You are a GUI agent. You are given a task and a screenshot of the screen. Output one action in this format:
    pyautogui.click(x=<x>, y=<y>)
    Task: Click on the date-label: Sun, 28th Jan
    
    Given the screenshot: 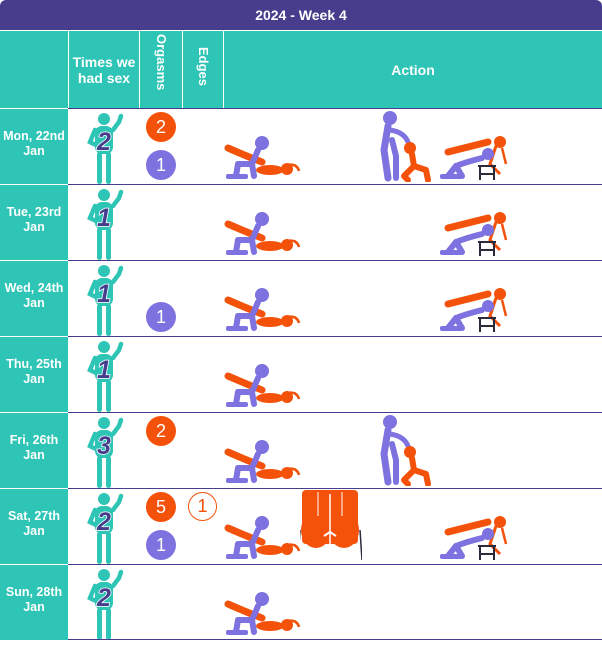 What is the action you would take?
    pyautogui.click(x=34, y=600)
    